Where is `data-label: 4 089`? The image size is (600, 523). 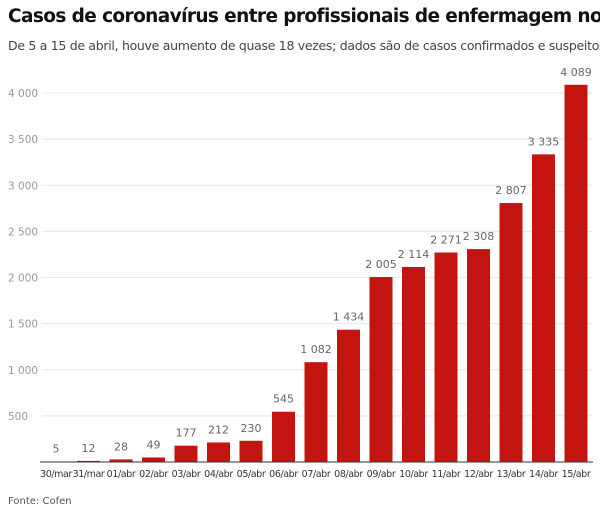 data-label: 4 089 is located at coordinates (576, 72).